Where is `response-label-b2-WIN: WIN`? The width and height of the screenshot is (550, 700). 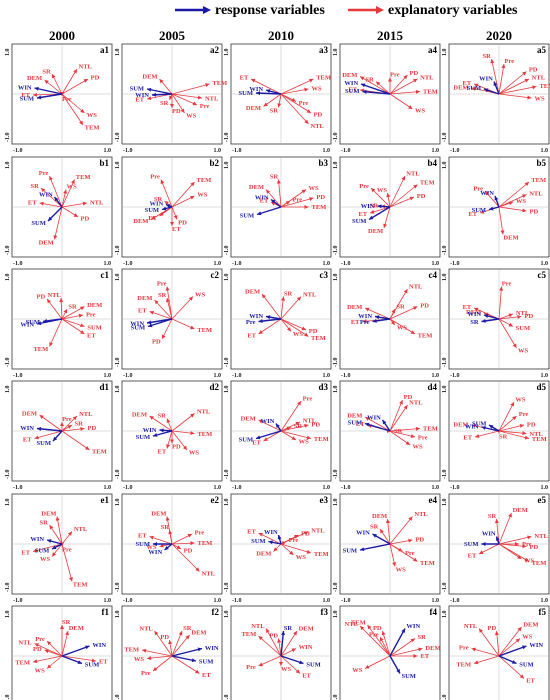
response-label-b2-WIN: WIN is located at coordinates (156, 203).